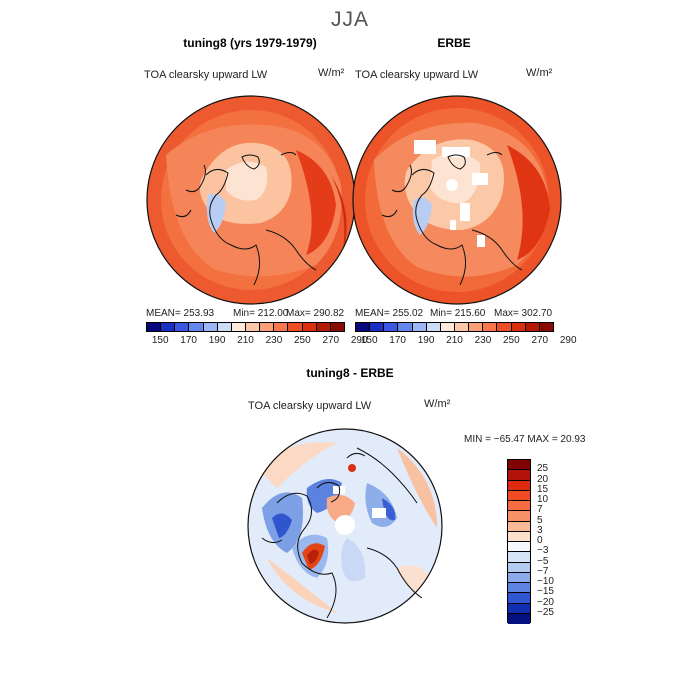 The width and height of the screenshot is (700, 700). I want to click on panel-max-obs: Max= 302.70, so click(523, 313).